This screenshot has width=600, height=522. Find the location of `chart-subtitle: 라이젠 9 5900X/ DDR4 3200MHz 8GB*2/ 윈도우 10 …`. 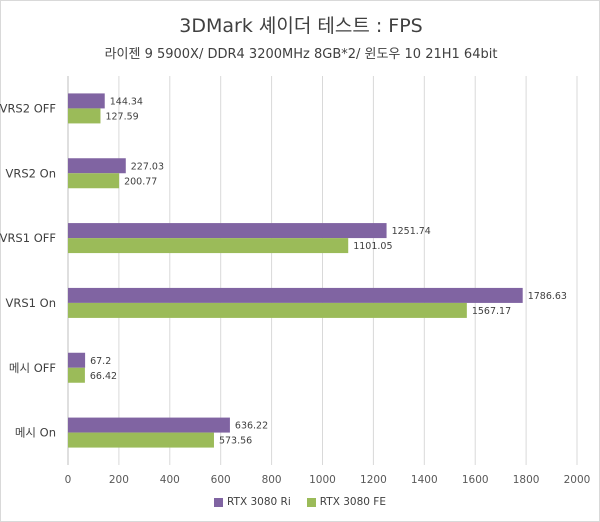

chart-subtitle: 라이젠 9 5900X/ DDR4 3200MHz 8GB*2/ 윈도우 10 … is located at coordinates (301, 54).